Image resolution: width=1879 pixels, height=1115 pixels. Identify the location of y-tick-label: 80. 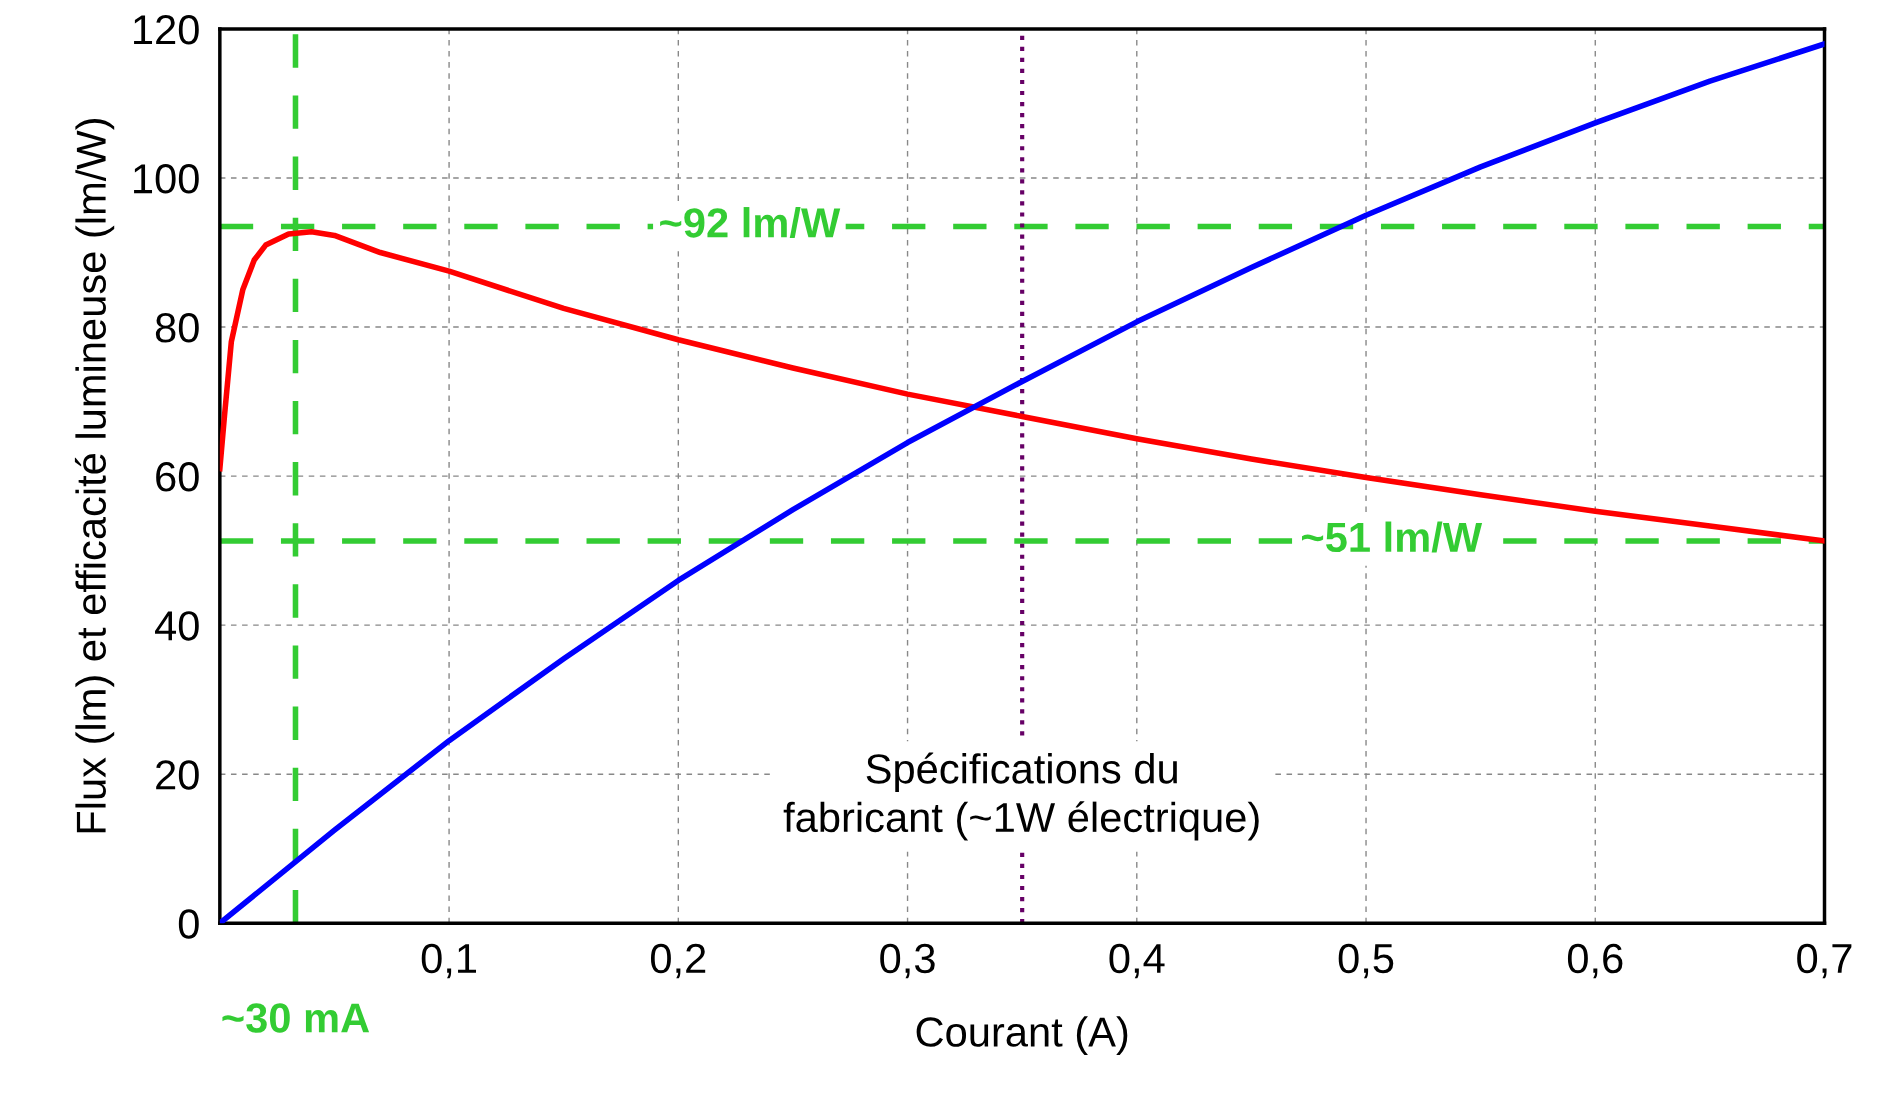
(177, 328).